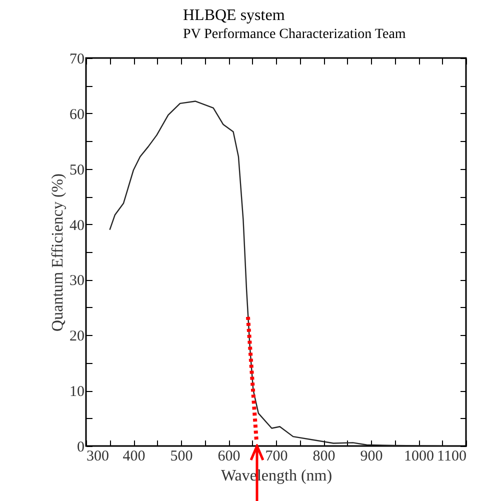 The height and width of the screenshot is (501, 484). I want to click on x-tick-label: 400, so click(134, 456).